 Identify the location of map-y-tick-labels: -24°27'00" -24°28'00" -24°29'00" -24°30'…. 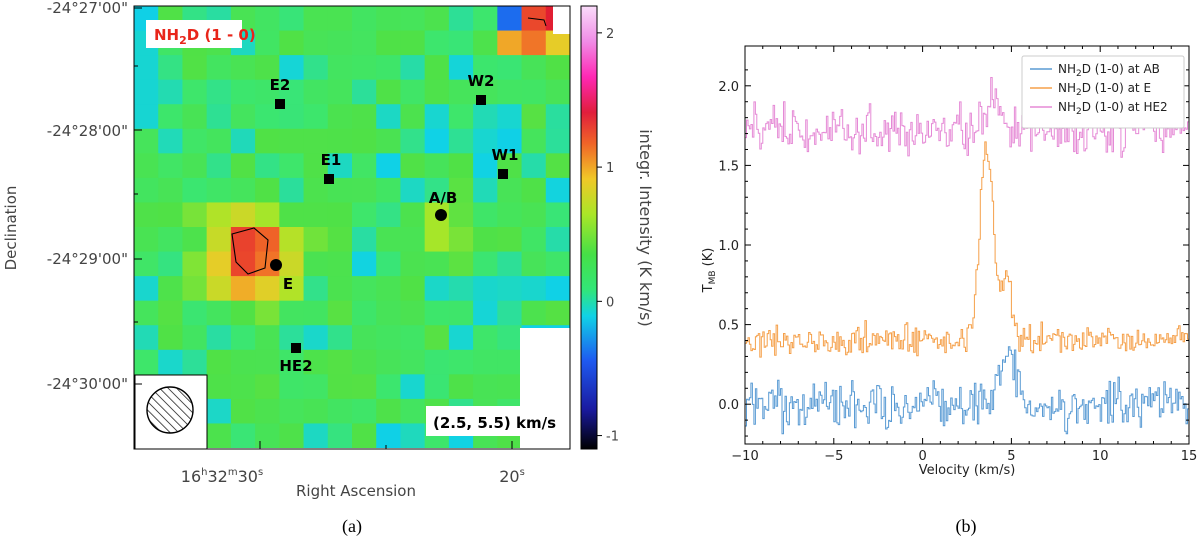
(87, 196).